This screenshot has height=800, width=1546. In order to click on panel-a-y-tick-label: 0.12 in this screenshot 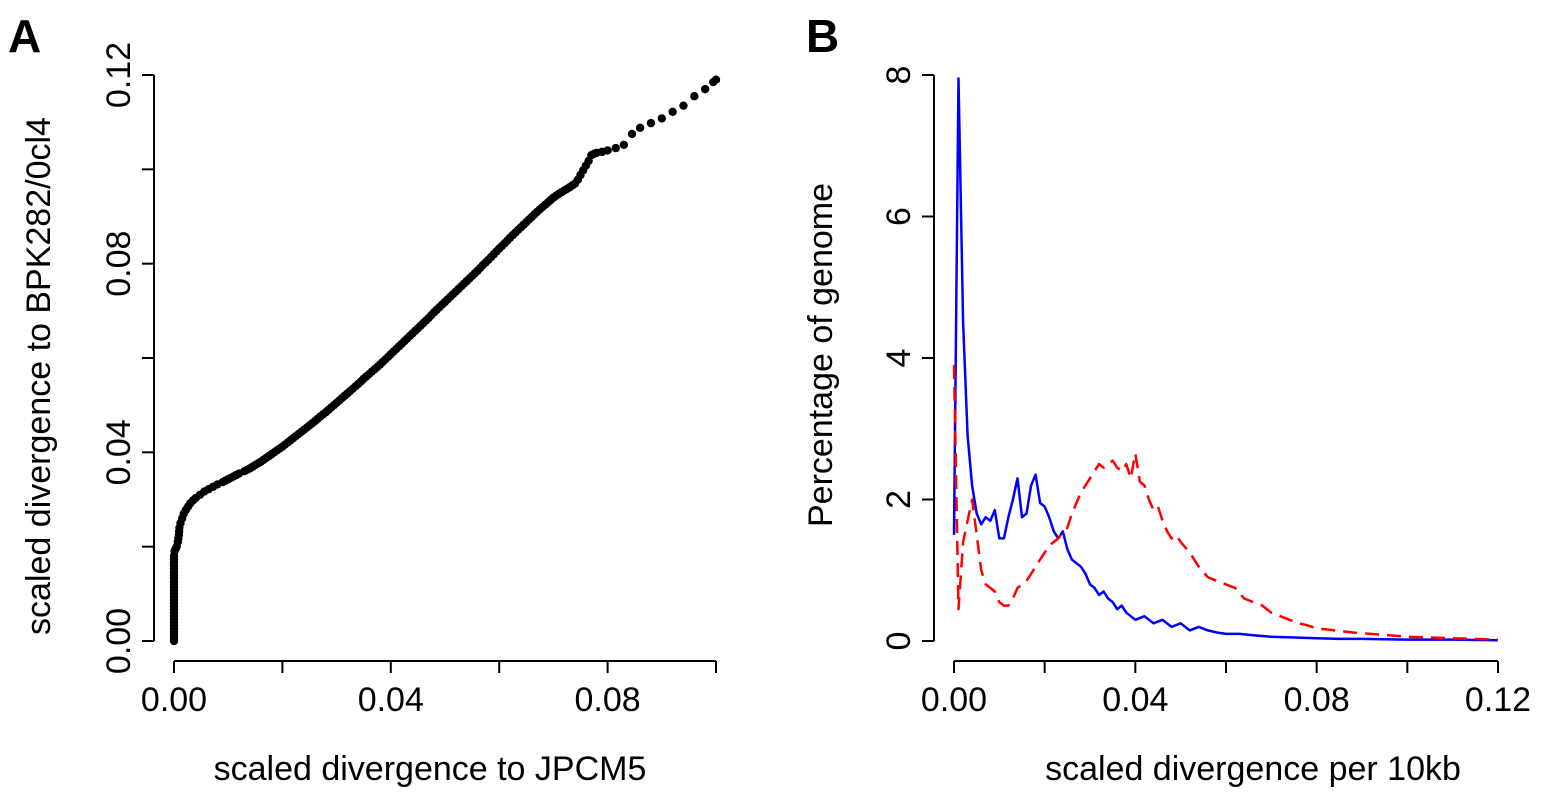, I will do `click(119, 75)`.